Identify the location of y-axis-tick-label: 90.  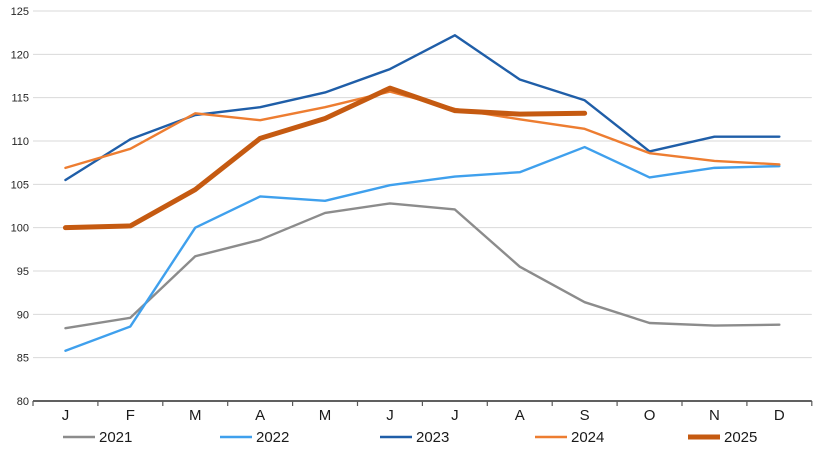
(23, 315).